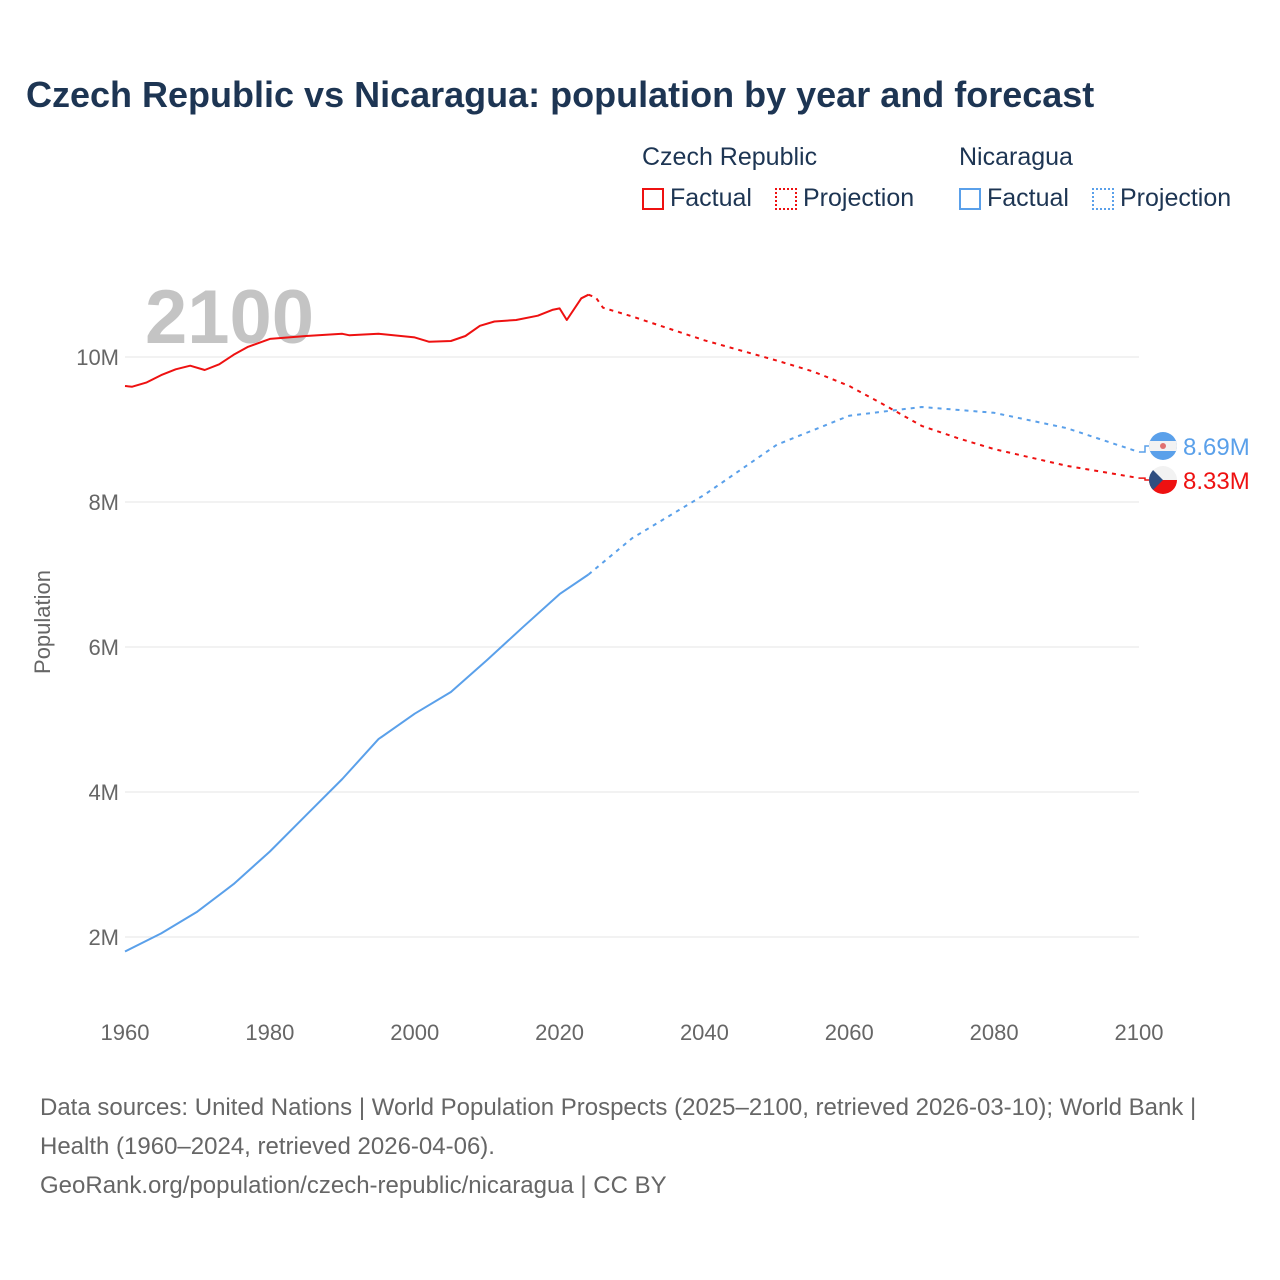 Image resolution: width=1280 pixels, height=1280 pixels. Describe the element at coordinates (730, 157) in the screenshot. I see `legend-group-czech: Czech Republic` at that location.